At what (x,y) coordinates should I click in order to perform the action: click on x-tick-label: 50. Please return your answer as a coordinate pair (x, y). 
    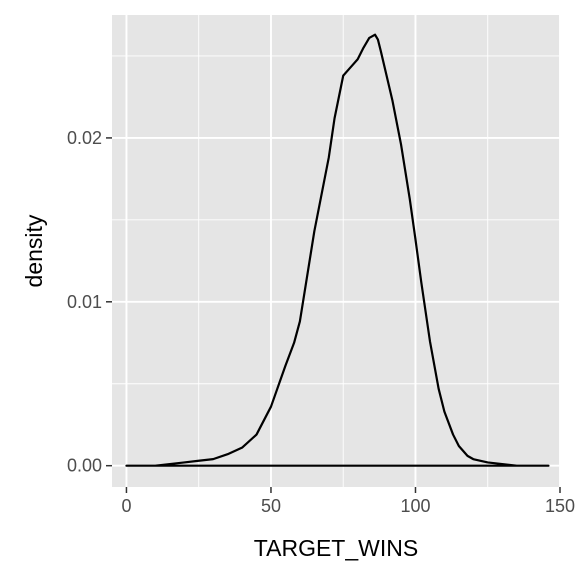
    Looking at the image, I should click on (271, 506).